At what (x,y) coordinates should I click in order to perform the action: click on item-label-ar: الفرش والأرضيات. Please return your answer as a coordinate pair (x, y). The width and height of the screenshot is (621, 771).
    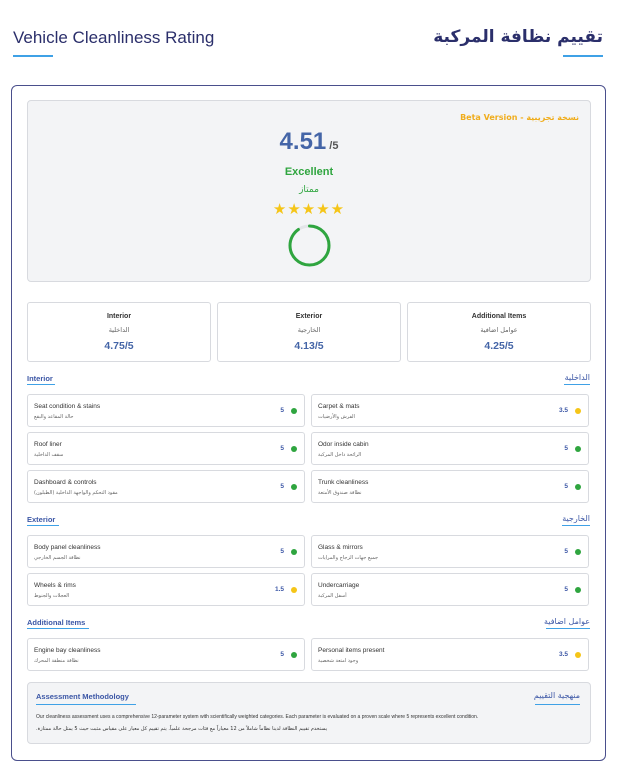
    Looking at the image, I should click on (336, 417).